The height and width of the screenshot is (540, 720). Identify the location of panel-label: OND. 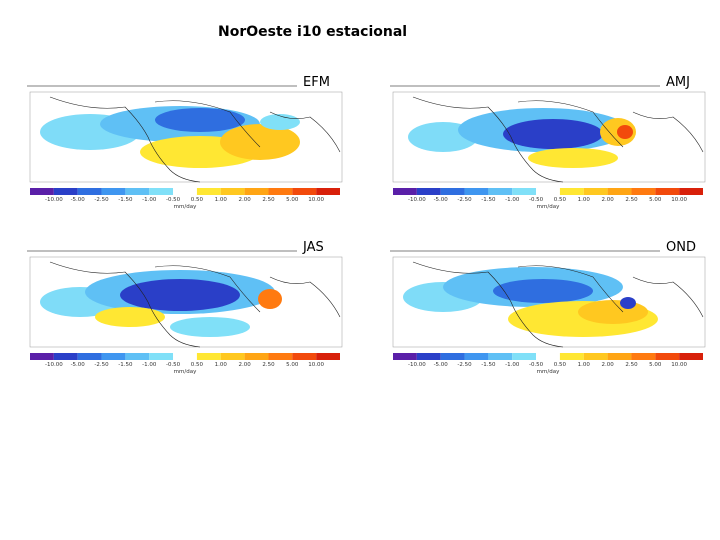
(681, 247).